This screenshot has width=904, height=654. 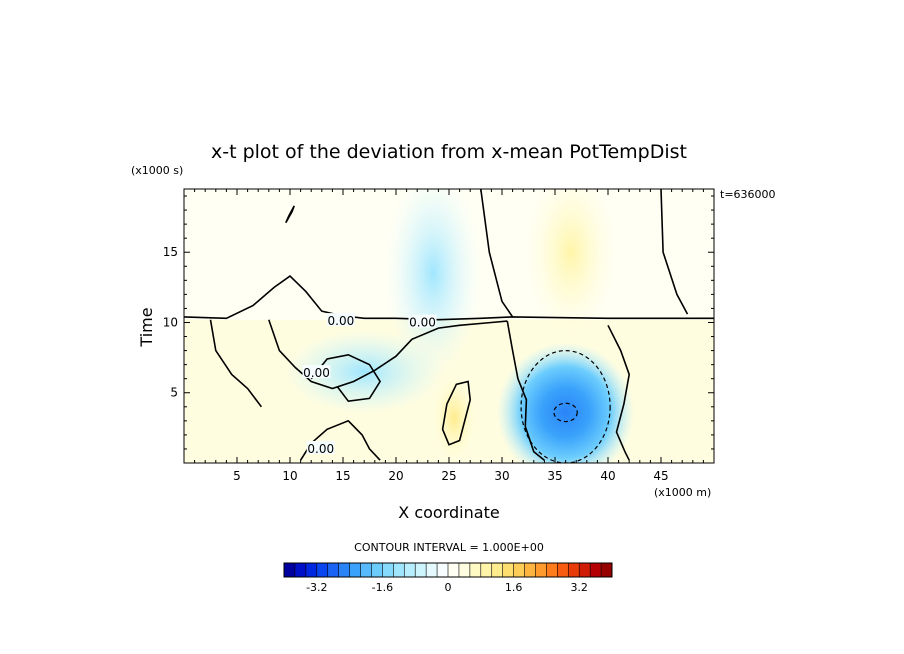 I want to click on zero-contour-far-right, so click(x=674, y=252).